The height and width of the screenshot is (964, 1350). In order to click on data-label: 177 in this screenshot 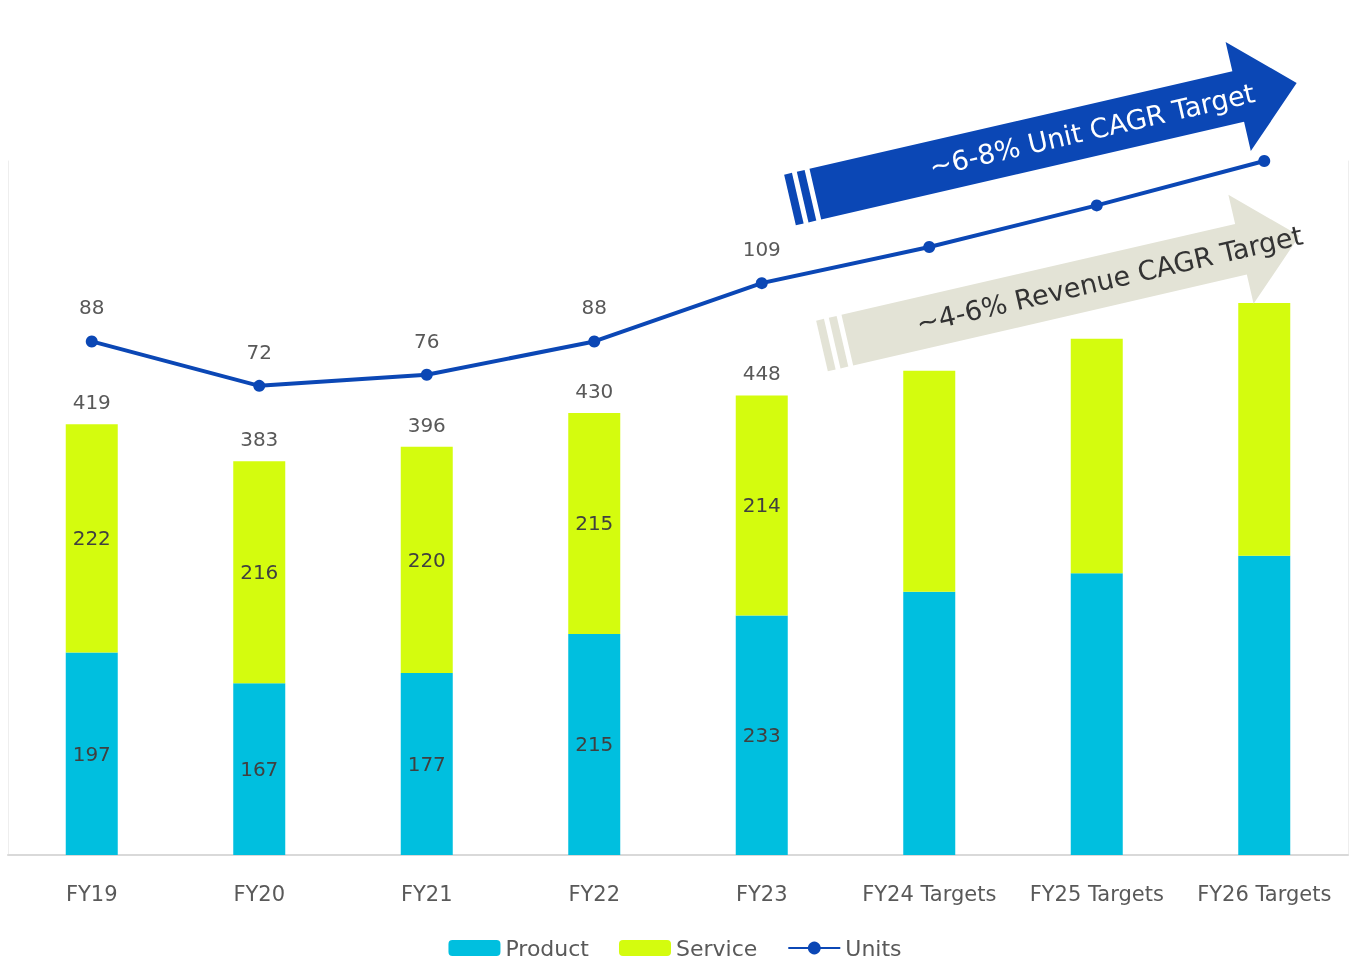, I will do `click(426, 764)`.